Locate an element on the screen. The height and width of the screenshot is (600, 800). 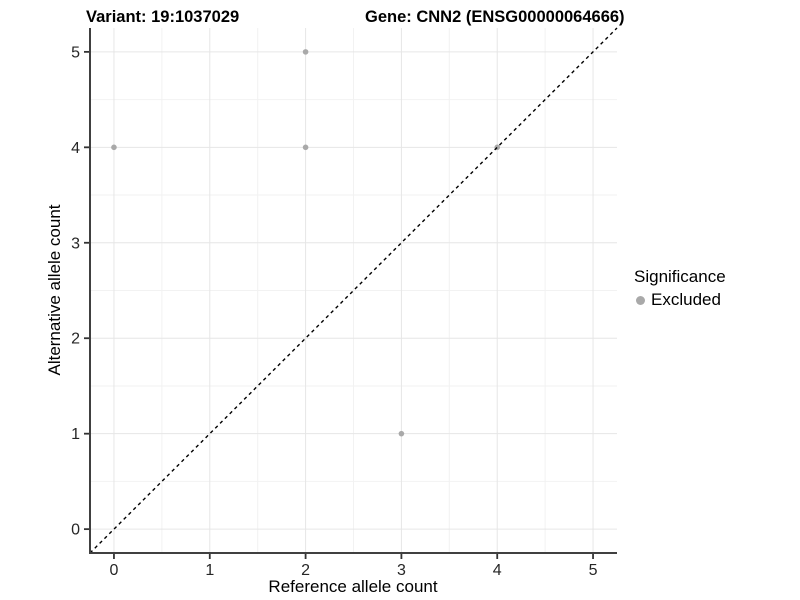
y-tick-label: 1 is located at coordinates (75, 434).